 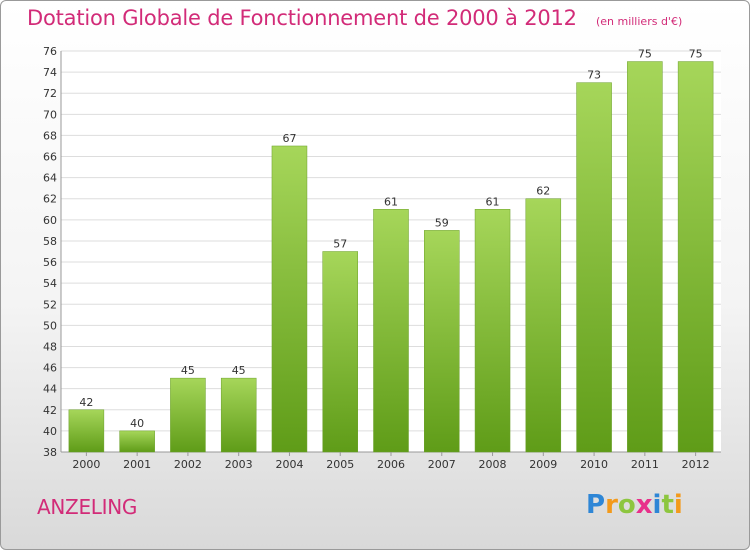 What do you see at coordinates (50, 304) in the screenshot?
I see `y-tick-label: 52` at bounding box center [50, 304].